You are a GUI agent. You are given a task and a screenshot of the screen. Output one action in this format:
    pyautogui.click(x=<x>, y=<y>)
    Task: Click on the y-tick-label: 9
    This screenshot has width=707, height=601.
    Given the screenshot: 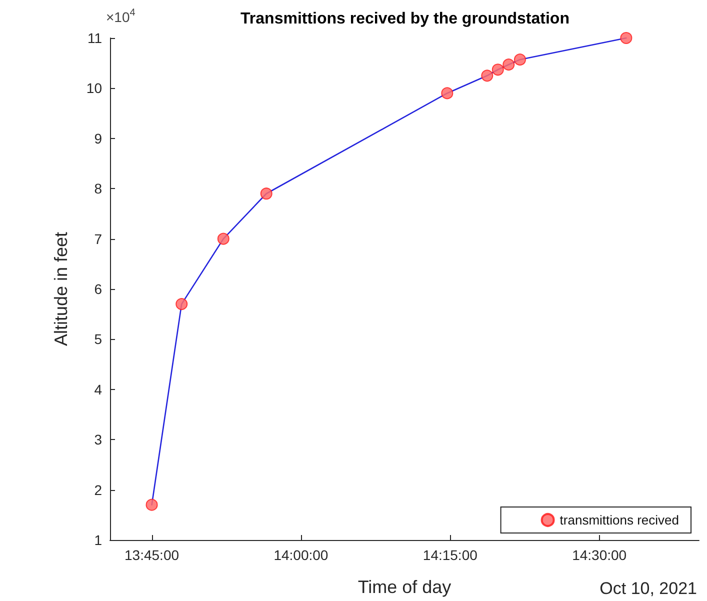 What is the action you would take?
    pyautogui.click(x=98, y=138)
    